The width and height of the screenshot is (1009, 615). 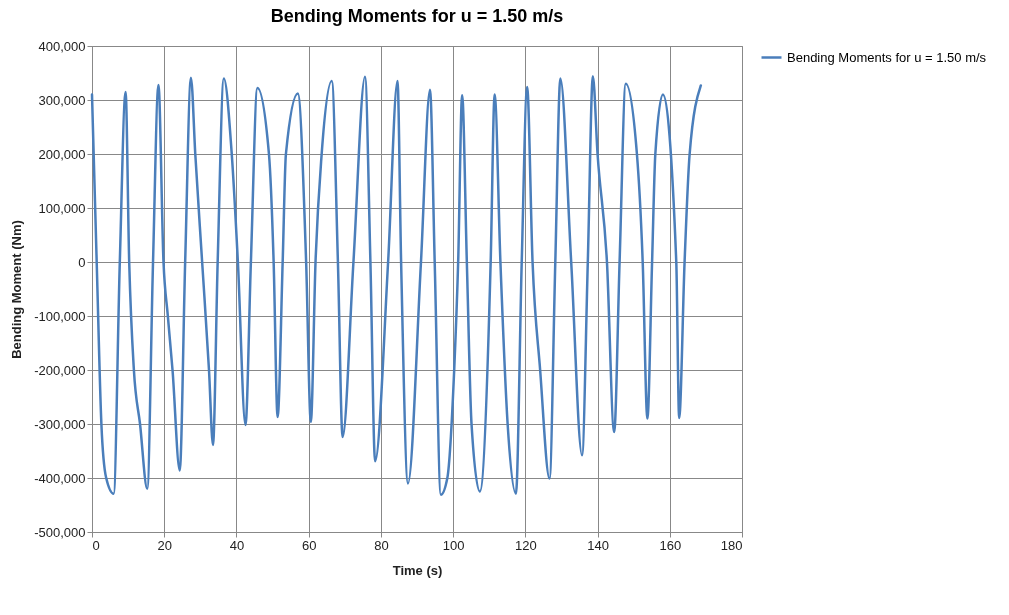 What do you see at coordinates (731, 545) in the screenshot?
I see `x-tick-label: 180` at bounding box center [731, 545].